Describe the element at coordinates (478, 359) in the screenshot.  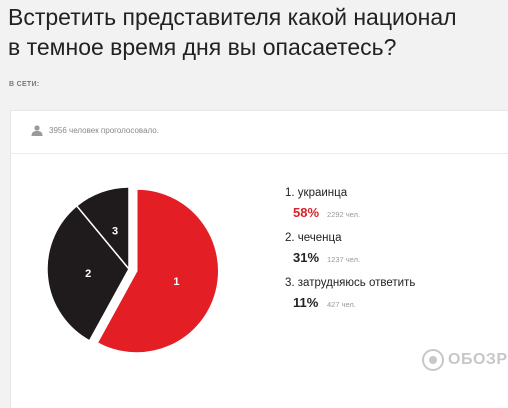
I see `watermark-text: ОБОЗРЕ` at that location.